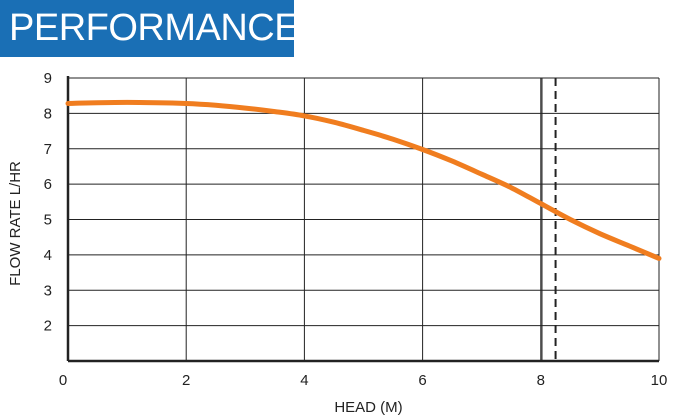 The image size is (700, 420). What do you see at coordinates (48, 220) in the screenshot?
I see `y-tick-label-5: 5` at bounding box center [48, 220].